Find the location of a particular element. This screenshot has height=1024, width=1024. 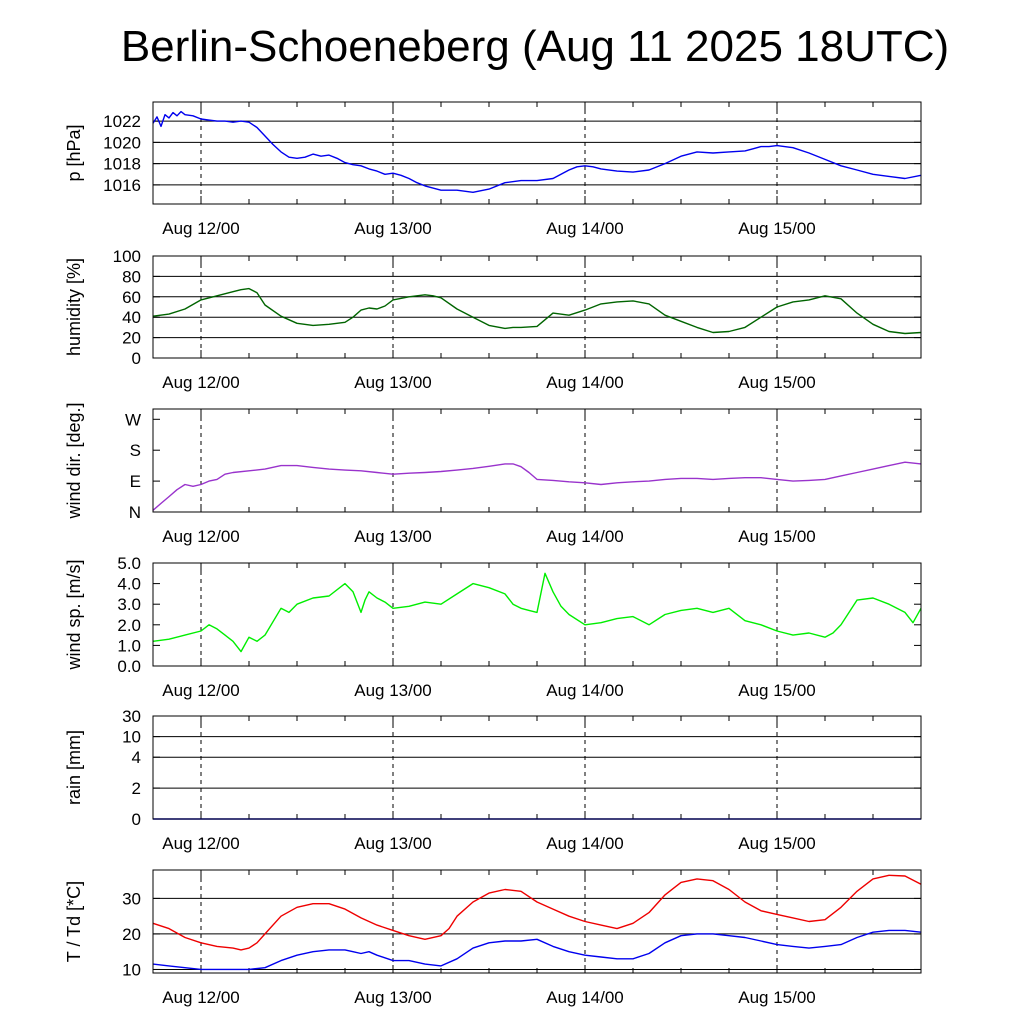

y-tick-label: 80 is located at coordinates (131, 276).